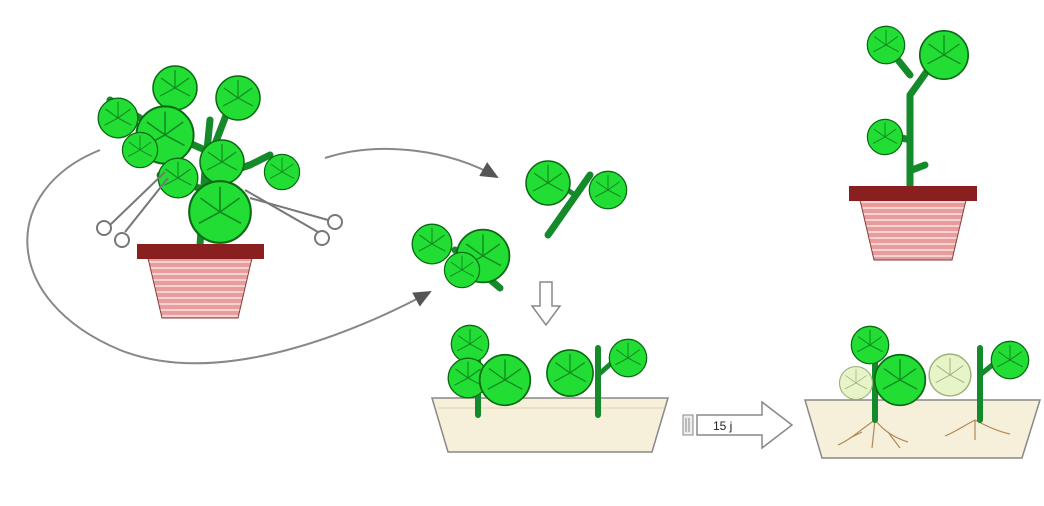  Describe the element at coordinates (722, 426) in the screenshot. I see `duration-label: 15 j` at that location.